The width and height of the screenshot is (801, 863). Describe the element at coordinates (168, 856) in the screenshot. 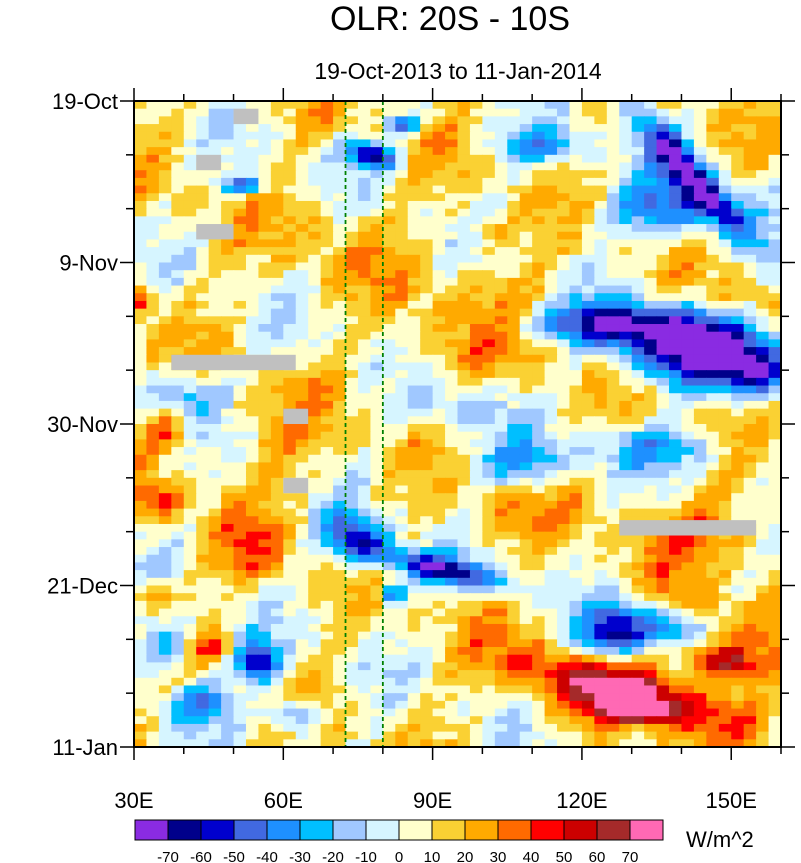

I see `colorbar-tick-label: -70` at that location.